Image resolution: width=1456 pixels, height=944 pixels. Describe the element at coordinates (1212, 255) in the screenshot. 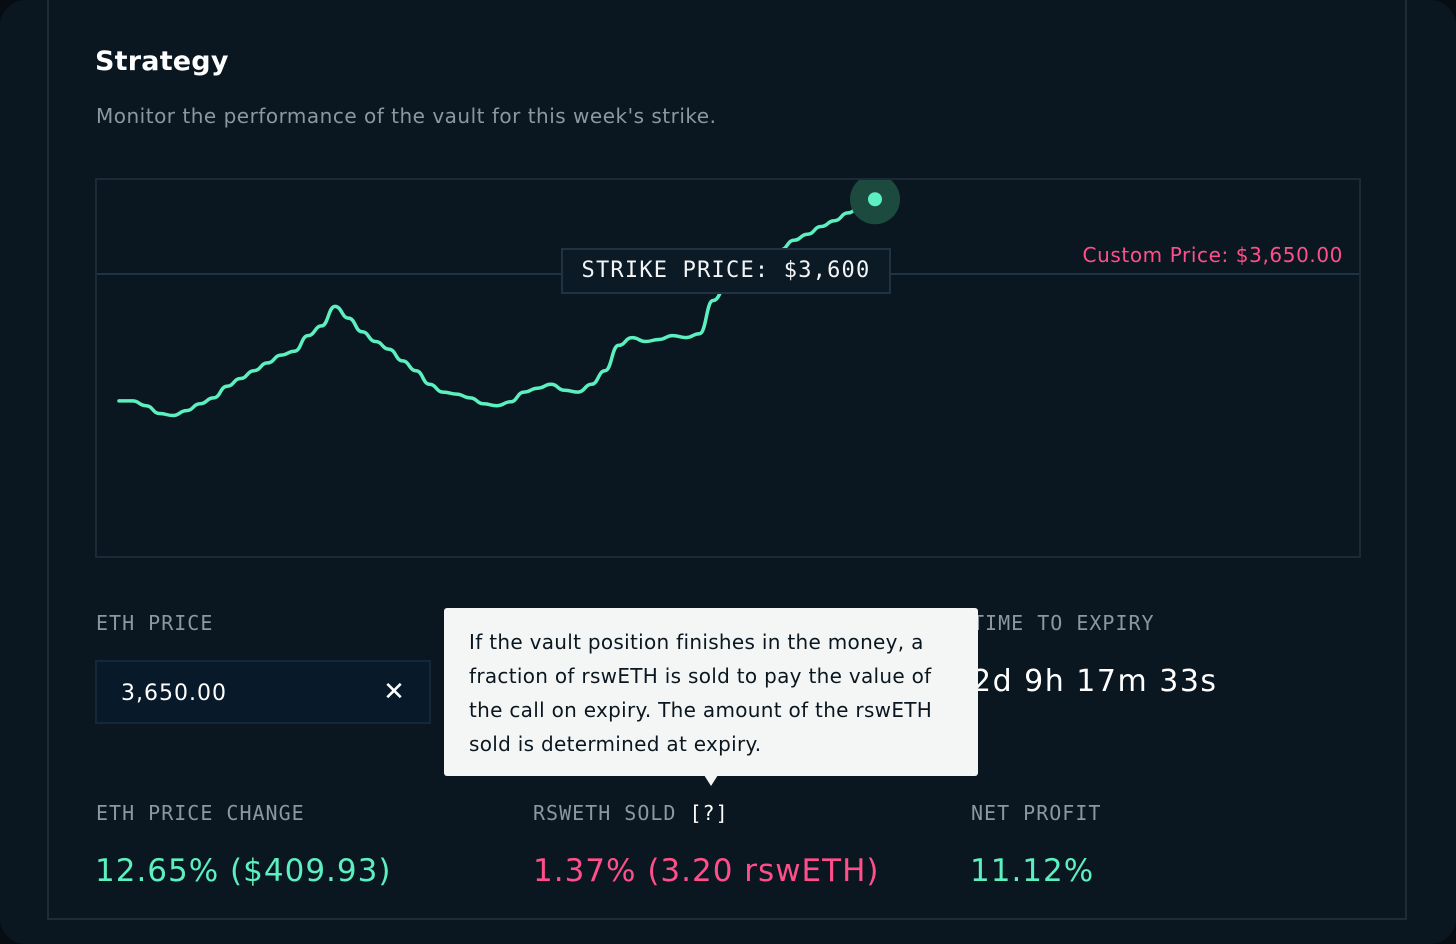

I see `custom-price-label: Custom Price: $3,650.00` at that location.